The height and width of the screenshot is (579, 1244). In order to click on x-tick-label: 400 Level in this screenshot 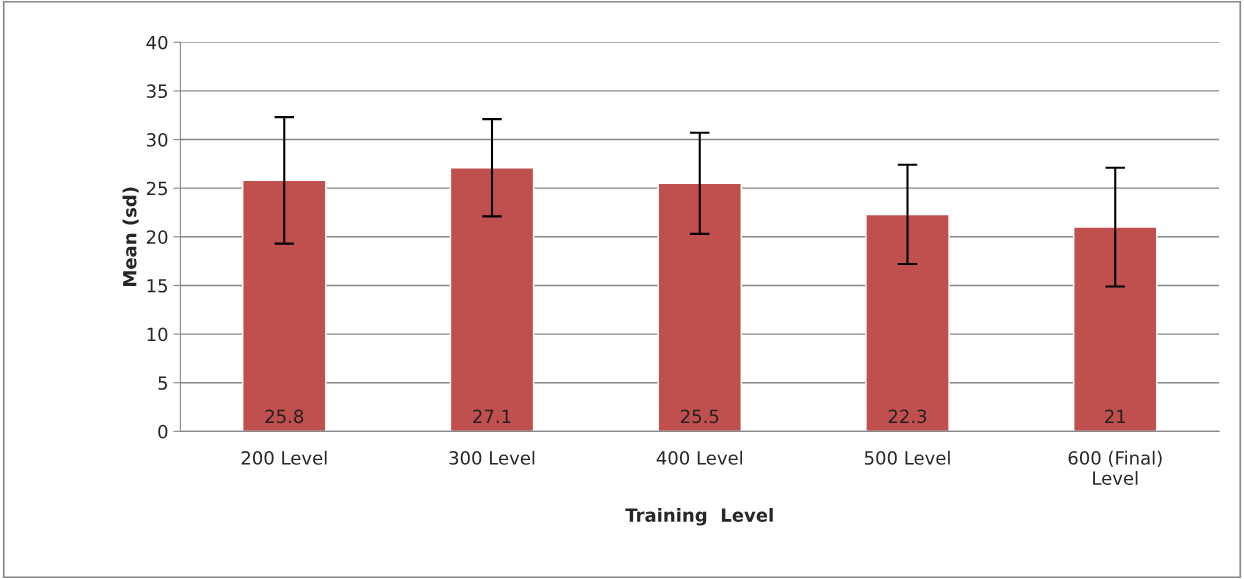, I will do `click(699, 457)`.